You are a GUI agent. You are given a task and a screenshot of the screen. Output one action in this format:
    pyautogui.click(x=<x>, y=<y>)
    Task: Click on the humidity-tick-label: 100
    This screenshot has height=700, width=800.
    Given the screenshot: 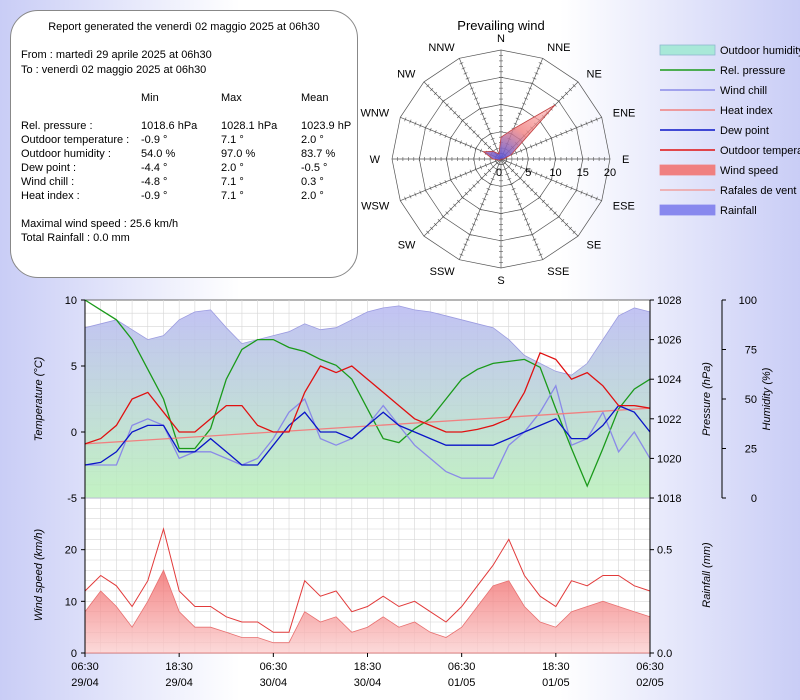 What is the action you would take?
    pyautogui.click(x=748, y=301)
    